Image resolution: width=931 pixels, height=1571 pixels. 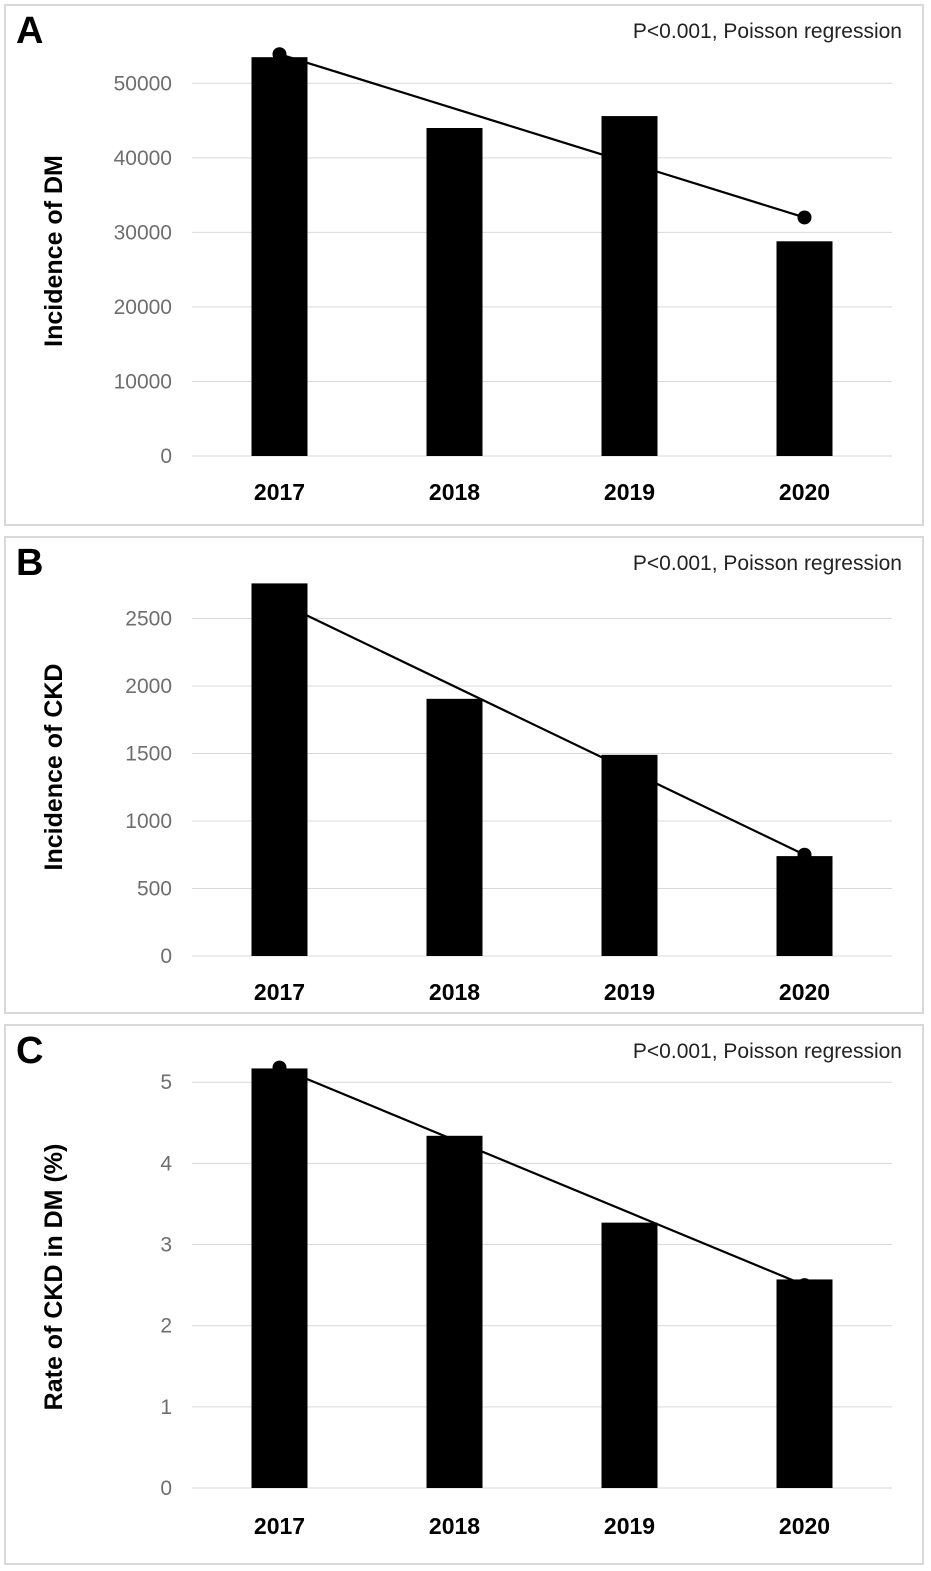 I want to click on y-axis-label: Incidence of CKD, so click(x=54, y=767).